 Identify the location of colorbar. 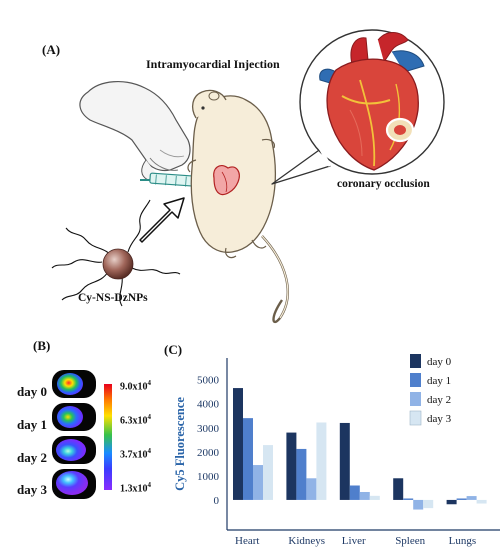
(108, 437).